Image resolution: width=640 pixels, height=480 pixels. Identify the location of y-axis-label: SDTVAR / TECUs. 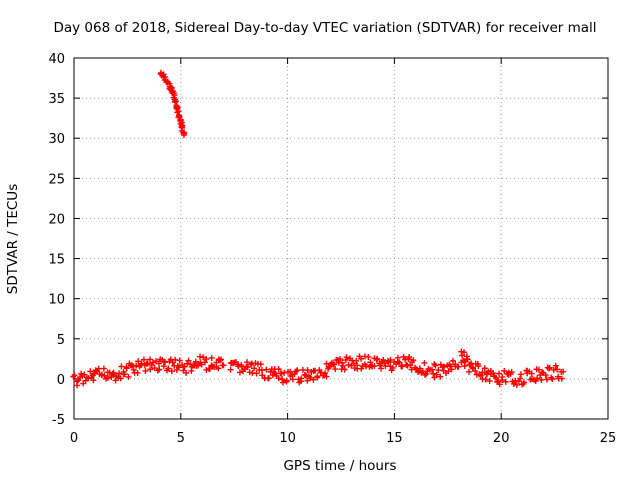
(13, 239).